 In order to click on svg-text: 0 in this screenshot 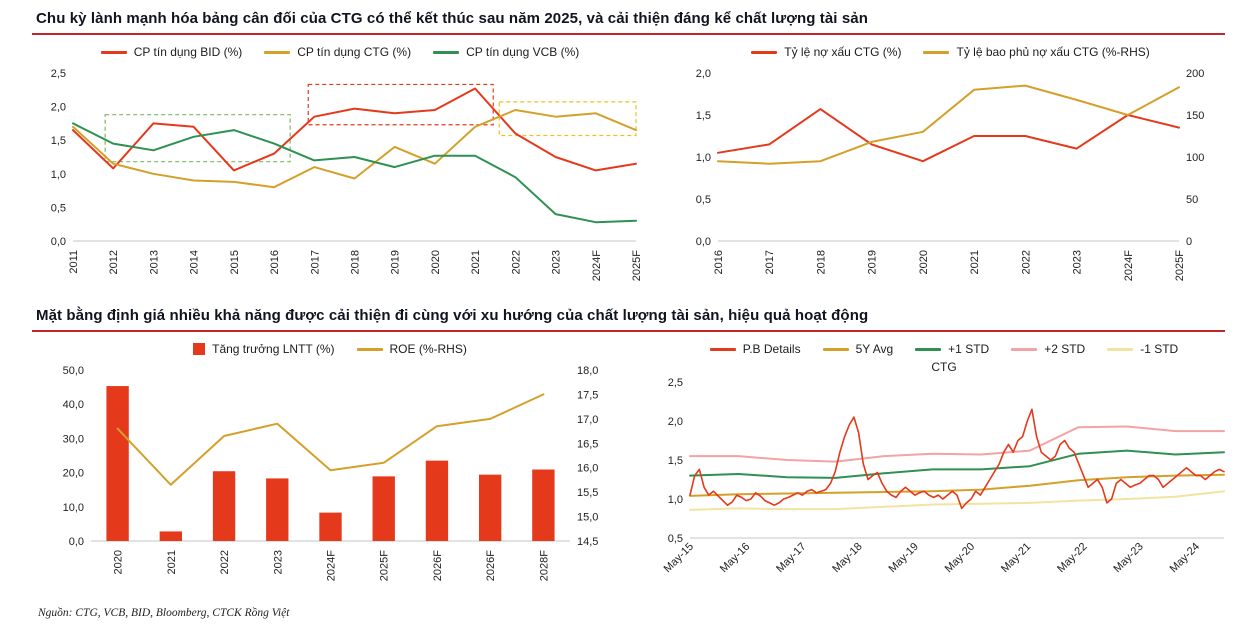, I will do `click(1189, 242)`.